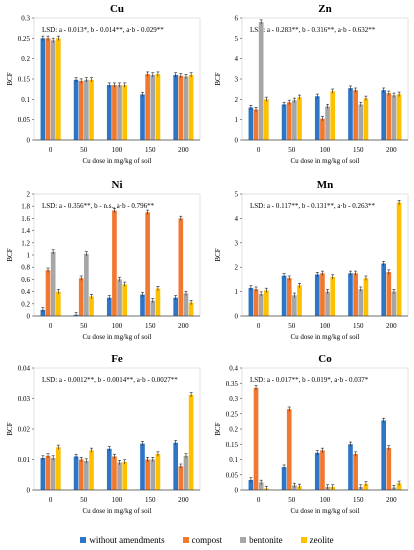  What do you see at coordinates (325, 359) in the screenshot?
I see `chart-title: Co` at bounding box center [325, 359].